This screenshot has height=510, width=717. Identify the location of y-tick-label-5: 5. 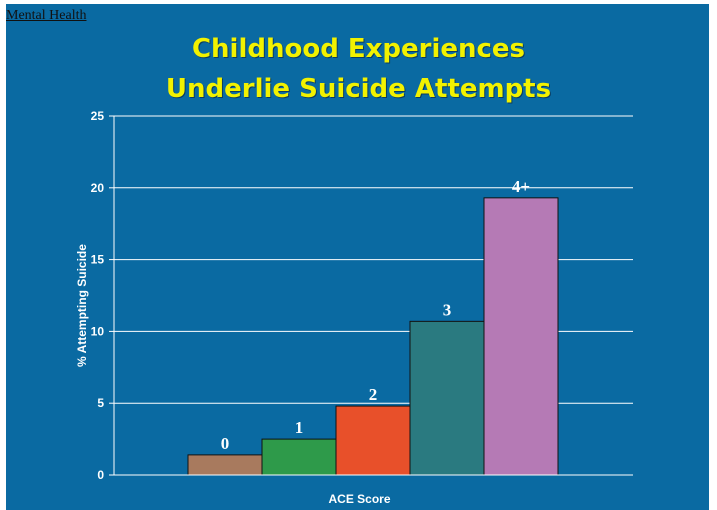
(100, 403).